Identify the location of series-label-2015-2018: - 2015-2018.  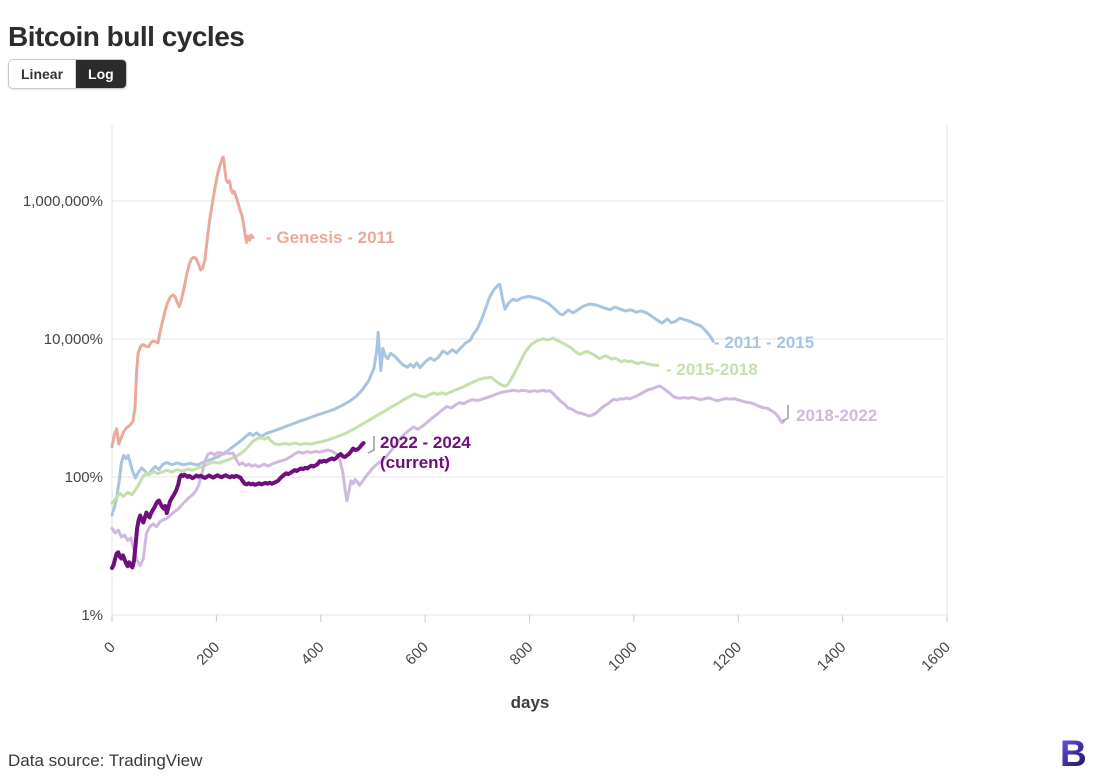
(712, 369).